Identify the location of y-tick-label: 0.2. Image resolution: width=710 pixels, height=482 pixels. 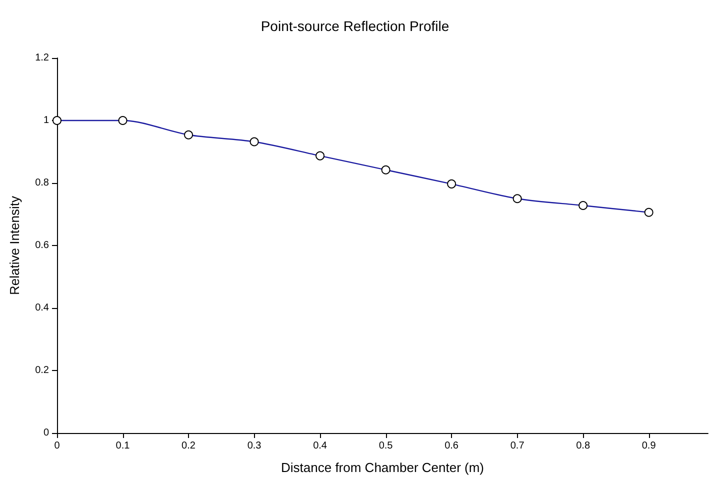
(42, 370).